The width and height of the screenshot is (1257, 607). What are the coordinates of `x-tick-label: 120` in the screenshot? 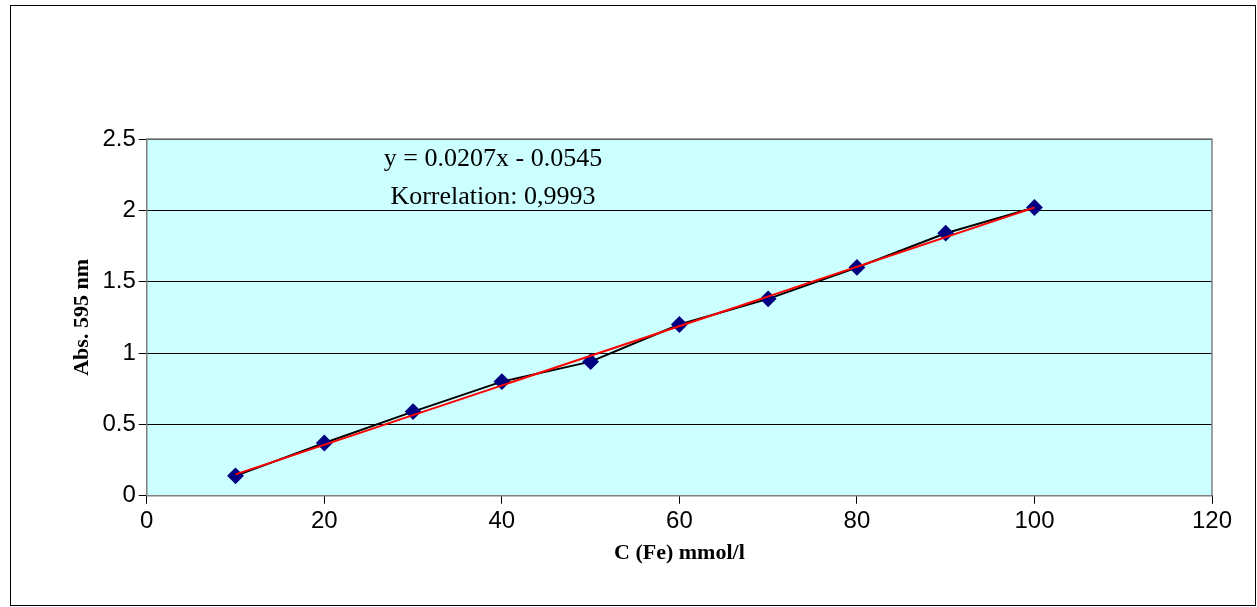 It's located at (1212, 519).